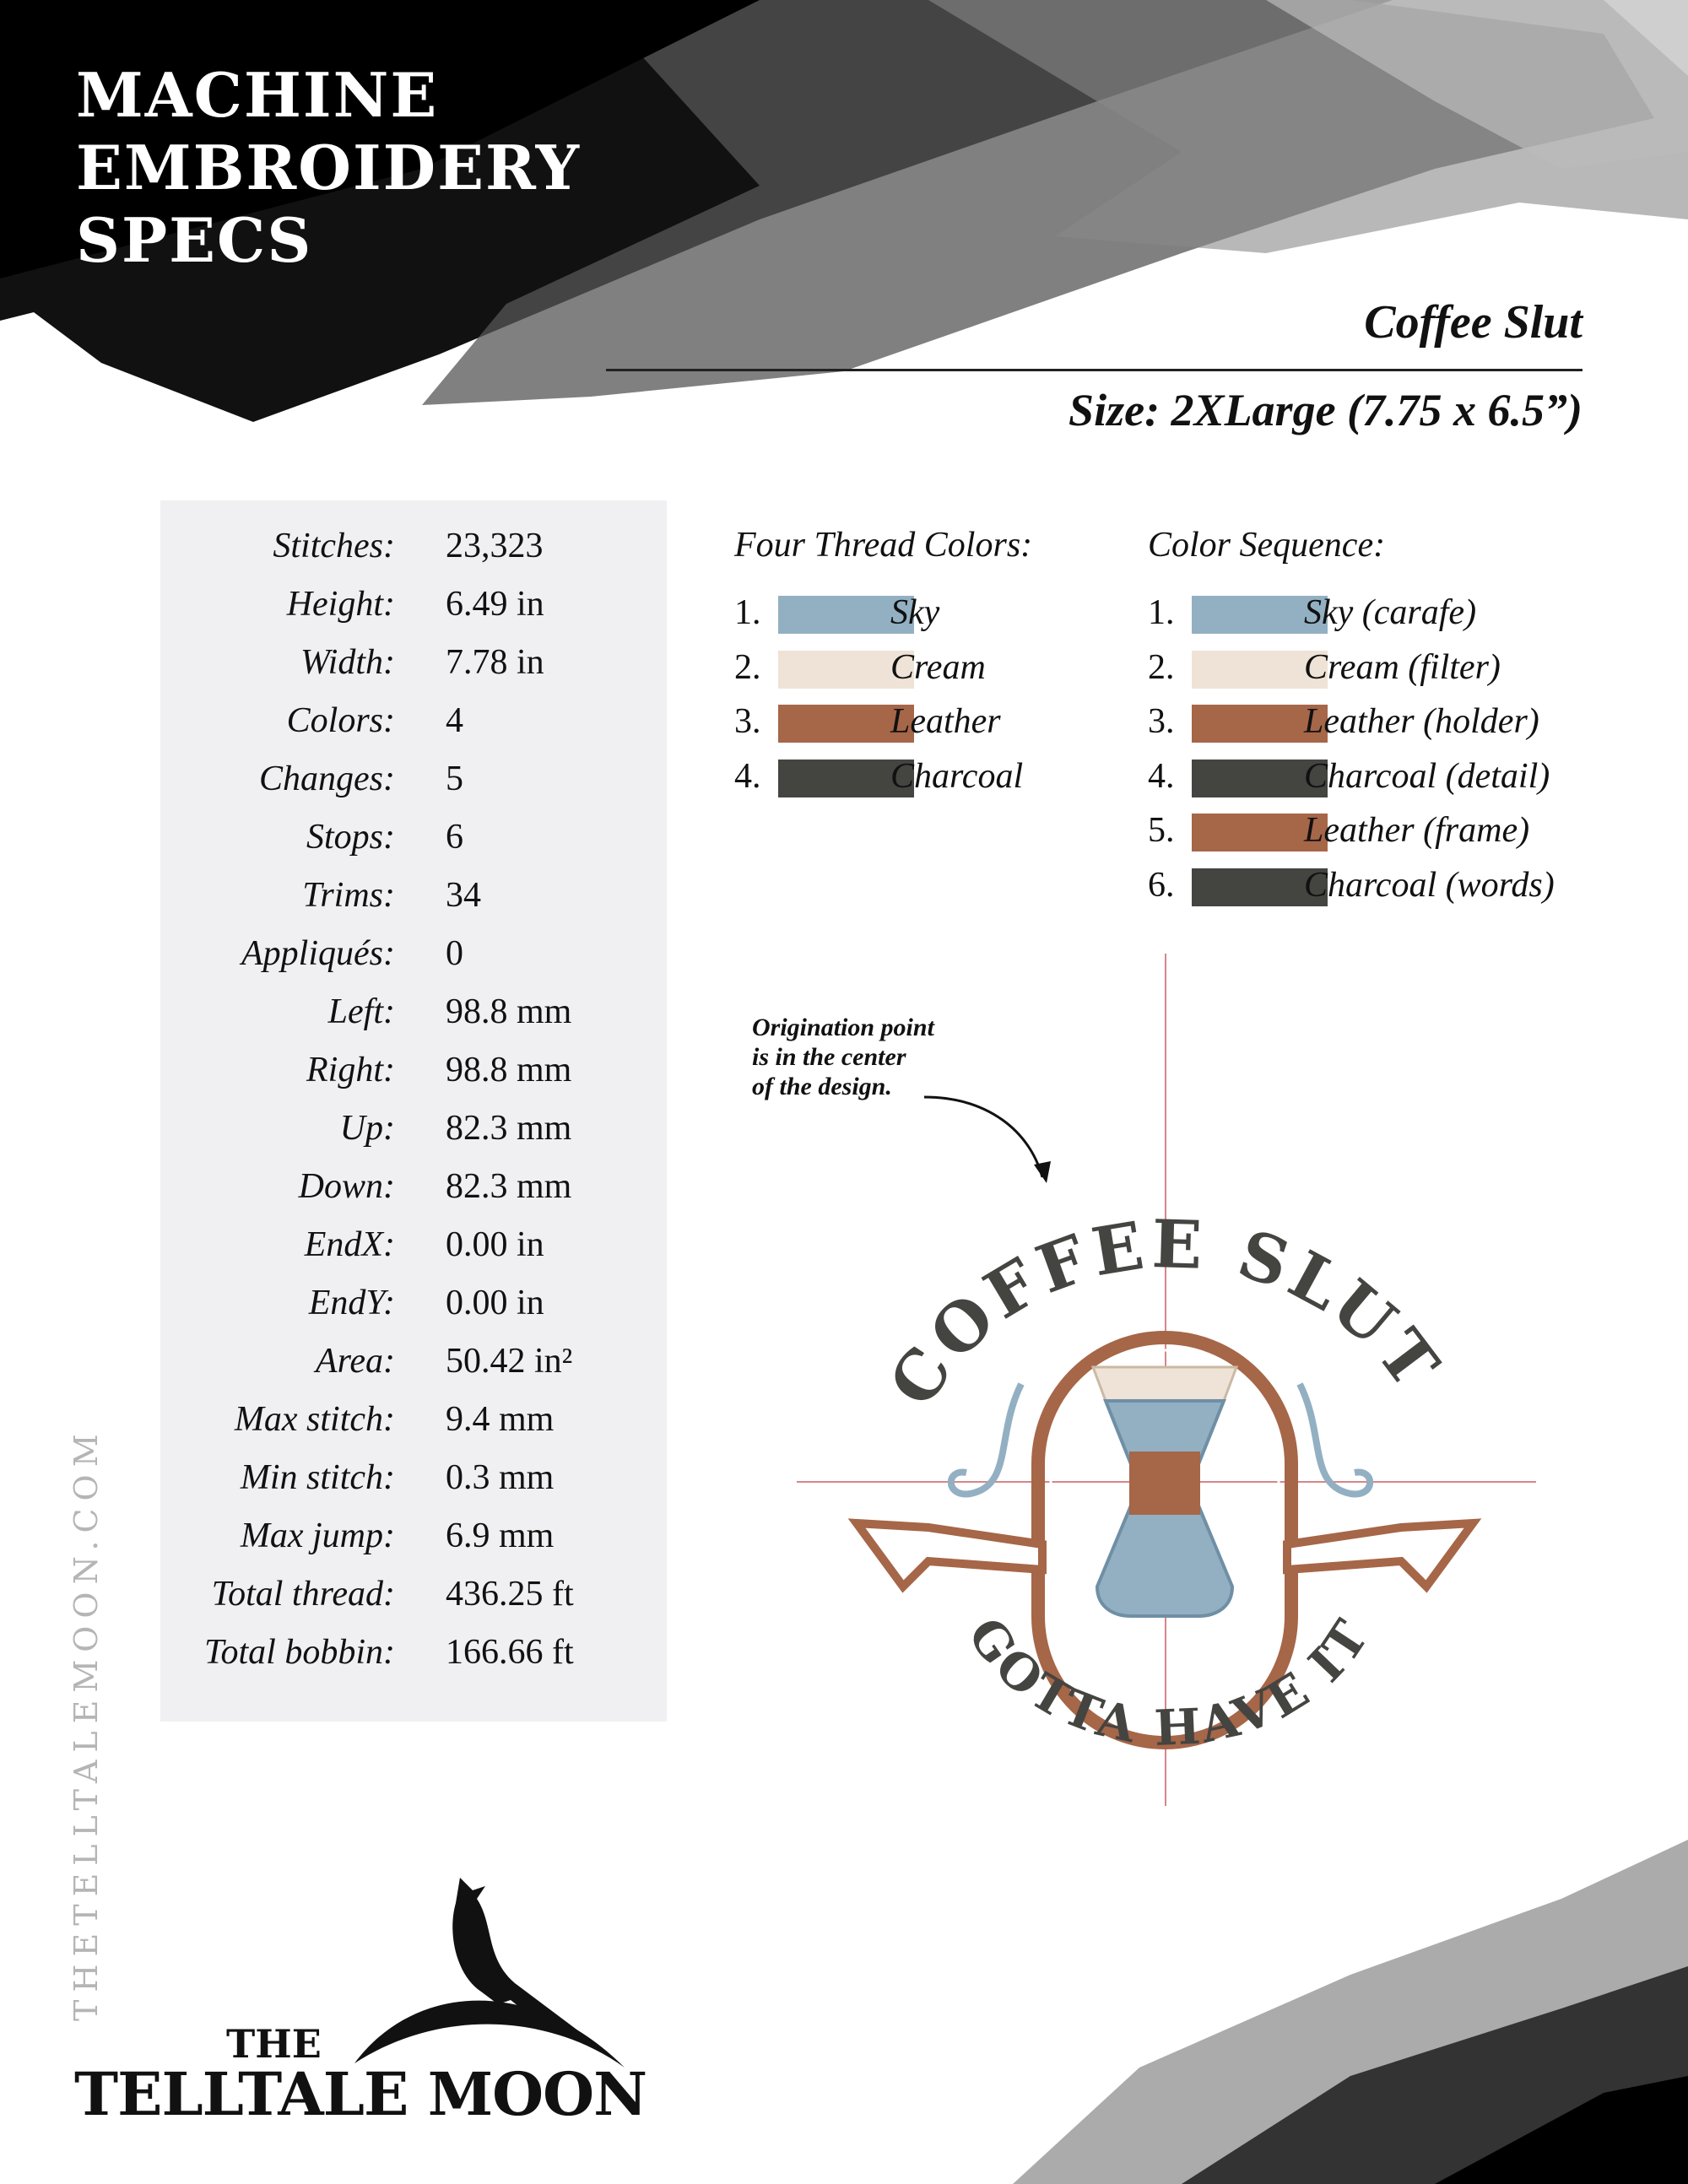 This screenshot has height=2184, width=1688. What do you see at coordinates (367, 1128) in the screenshot?
I see `stat-label: Up:` at bounding box center [367, 1128].